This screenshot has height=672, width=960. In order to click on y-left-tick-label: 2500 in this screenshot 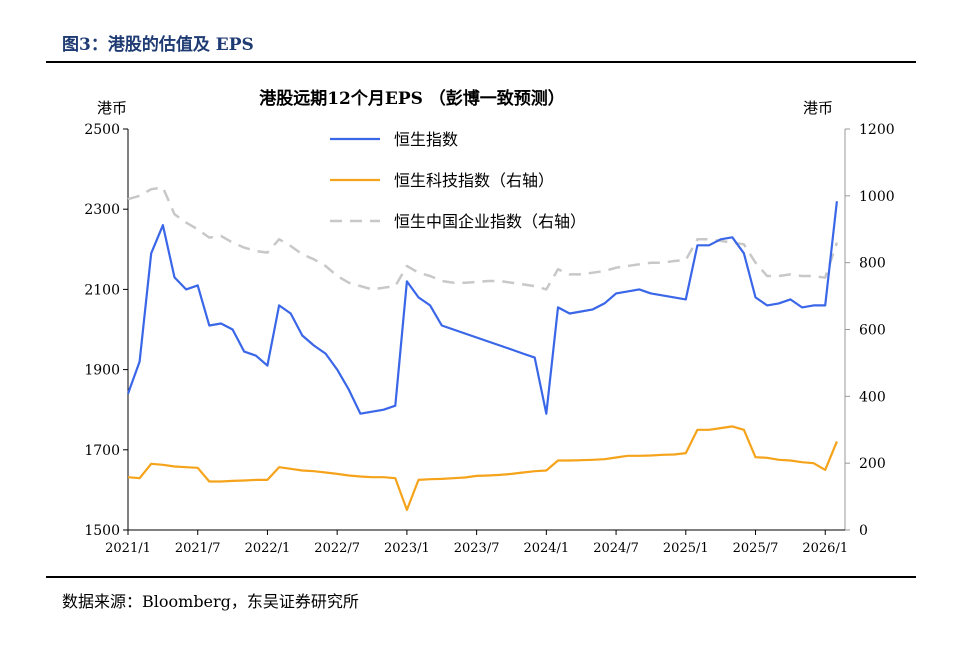, I will do `click(102, 130)`.